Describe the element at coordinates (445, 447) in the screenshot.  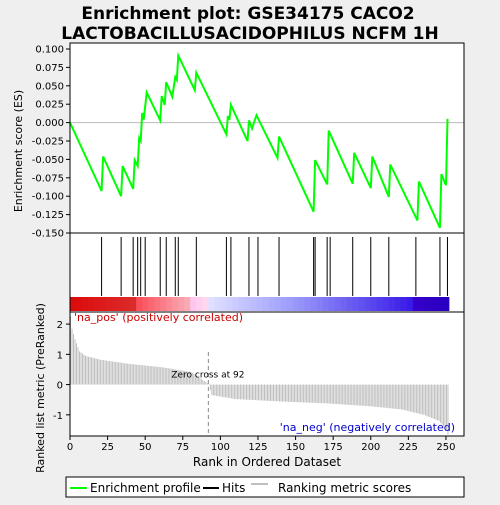
I see `metric-xtick-label: 250` at that location.